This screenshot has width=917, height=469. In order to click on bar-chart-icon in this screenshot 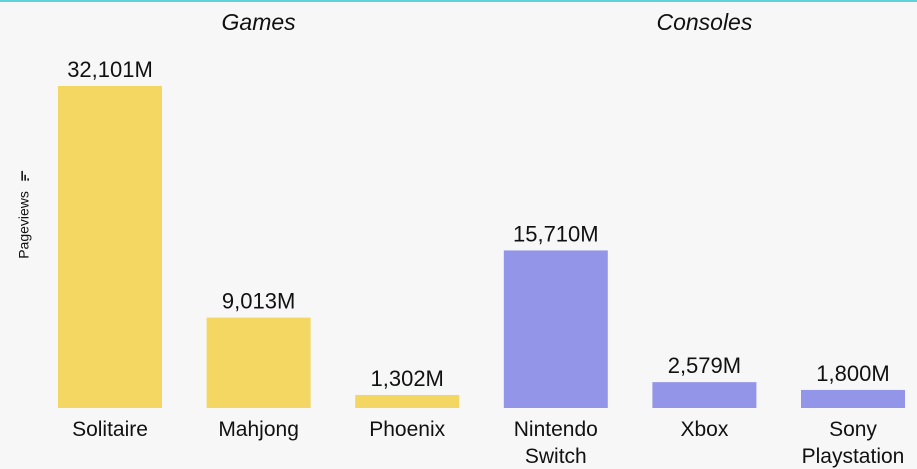, I will do `click(25, 176)`.